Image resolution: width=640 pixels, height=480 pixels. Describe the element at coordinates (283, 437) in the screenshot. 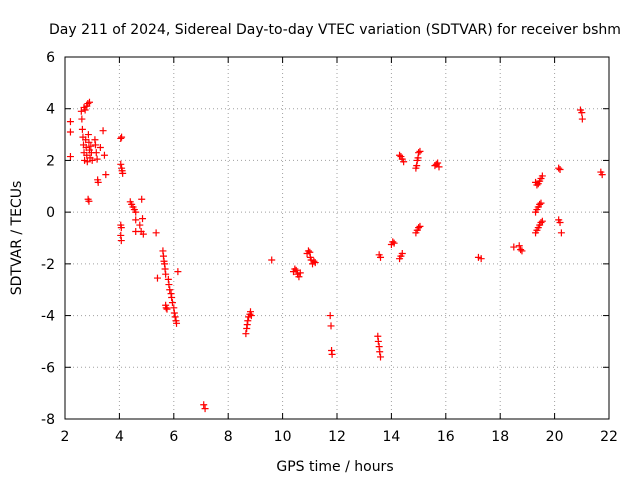

I see `x-tick-label: 10` at that location.